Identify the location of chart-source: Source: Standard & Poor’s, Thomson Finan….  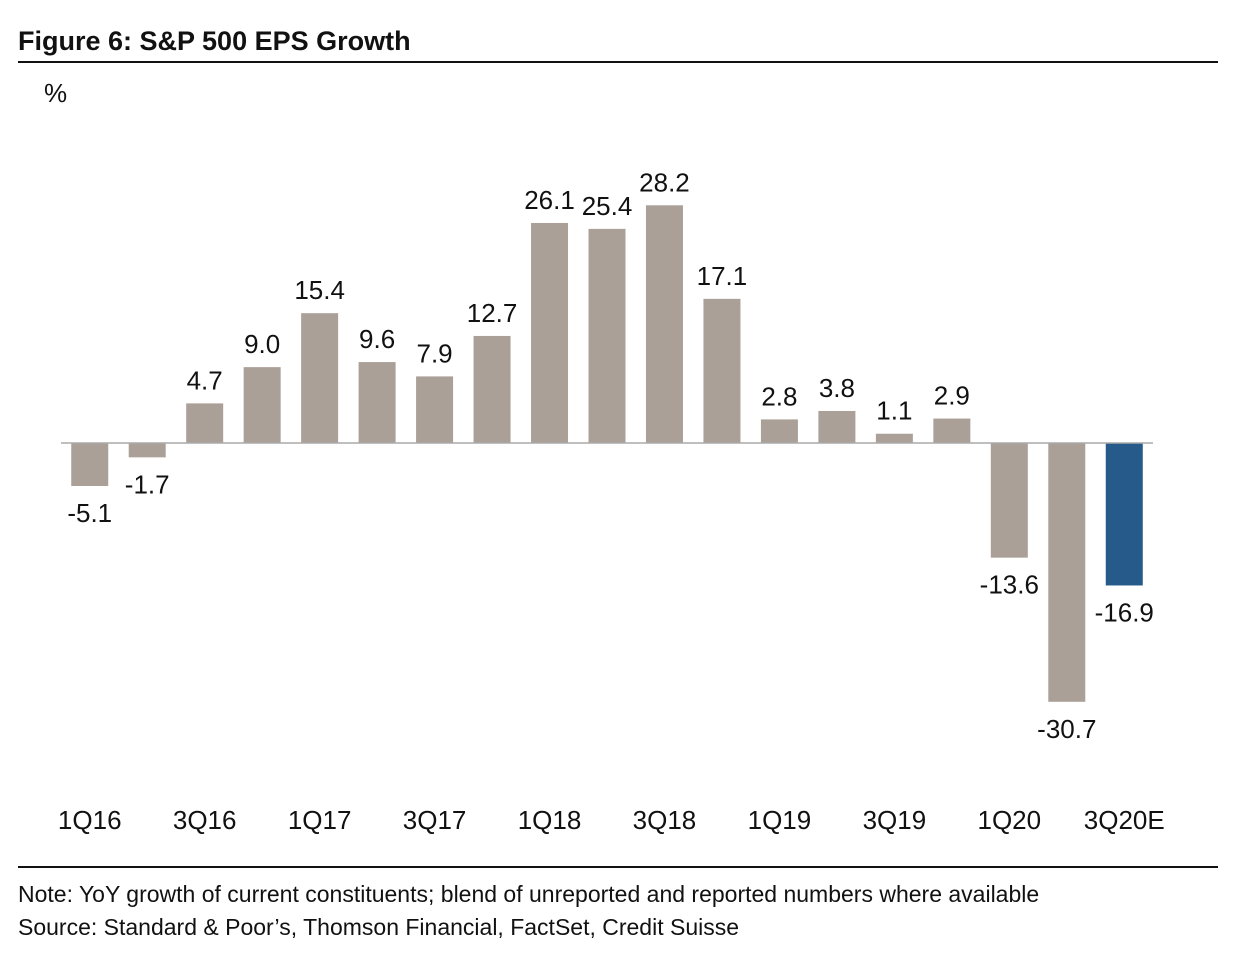
(379, 927).